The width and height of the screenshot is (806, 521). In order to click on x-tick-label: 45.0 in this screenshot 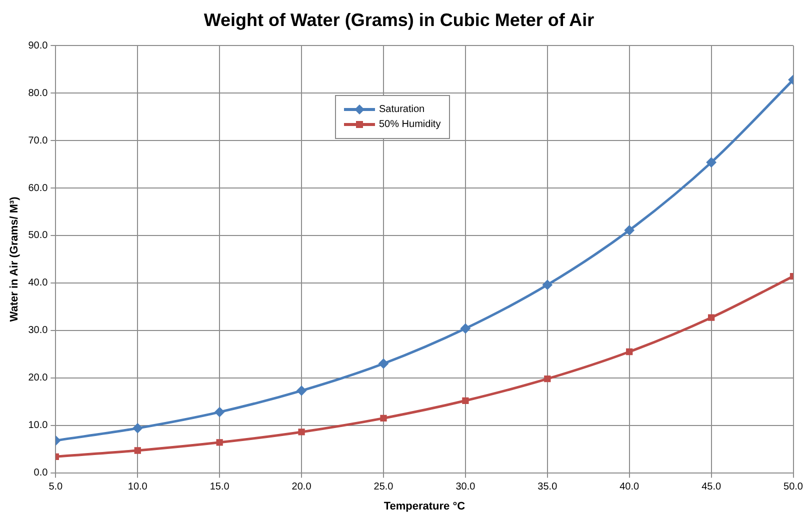, I will do `click(712, 487)`.